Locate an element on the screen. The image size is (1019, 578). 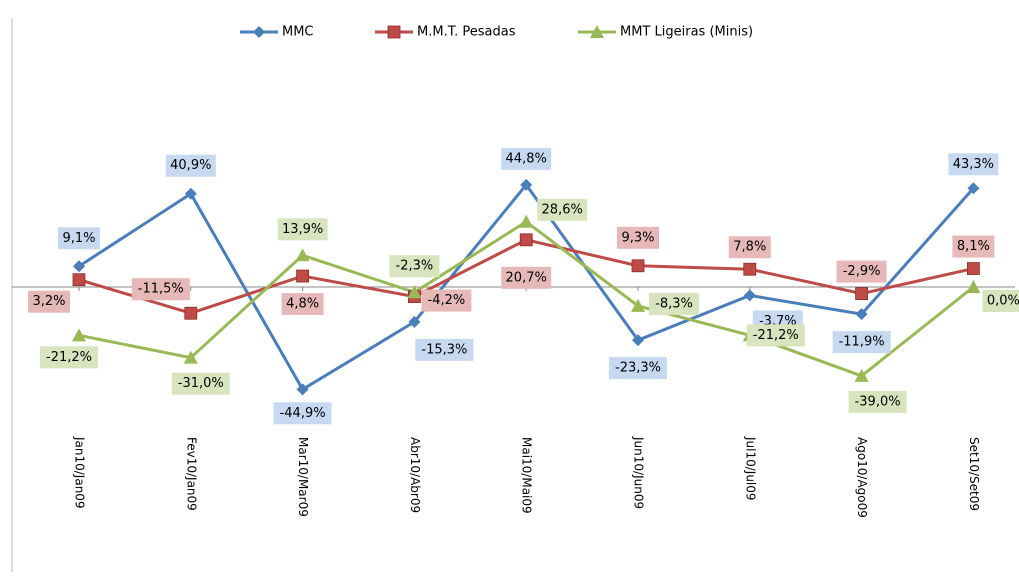
data-label: -2,9% is located at coordinates (862, 271).